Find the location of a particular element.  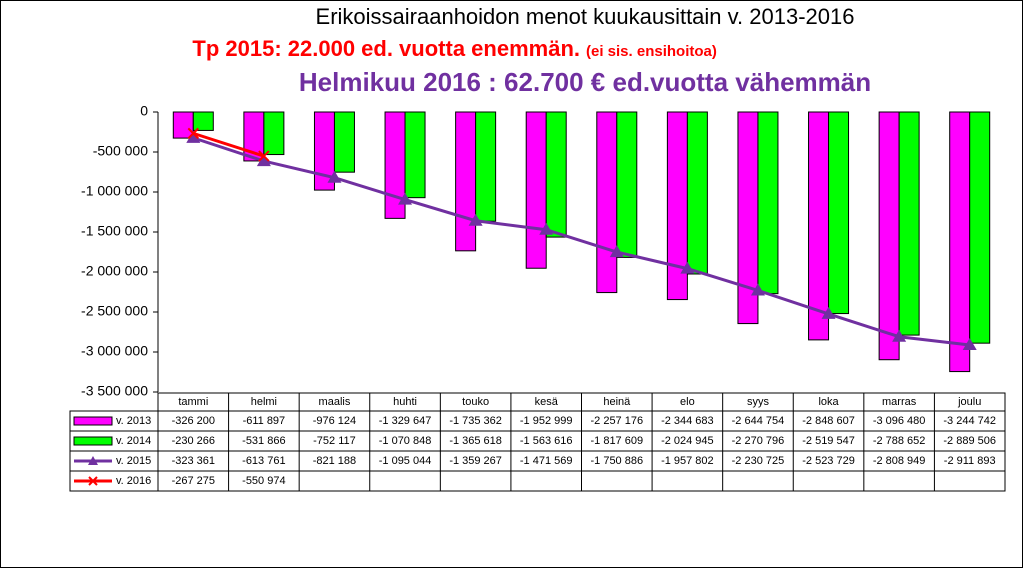

y-tick-label: -3 500 000 is located at coordinates (114, 391).